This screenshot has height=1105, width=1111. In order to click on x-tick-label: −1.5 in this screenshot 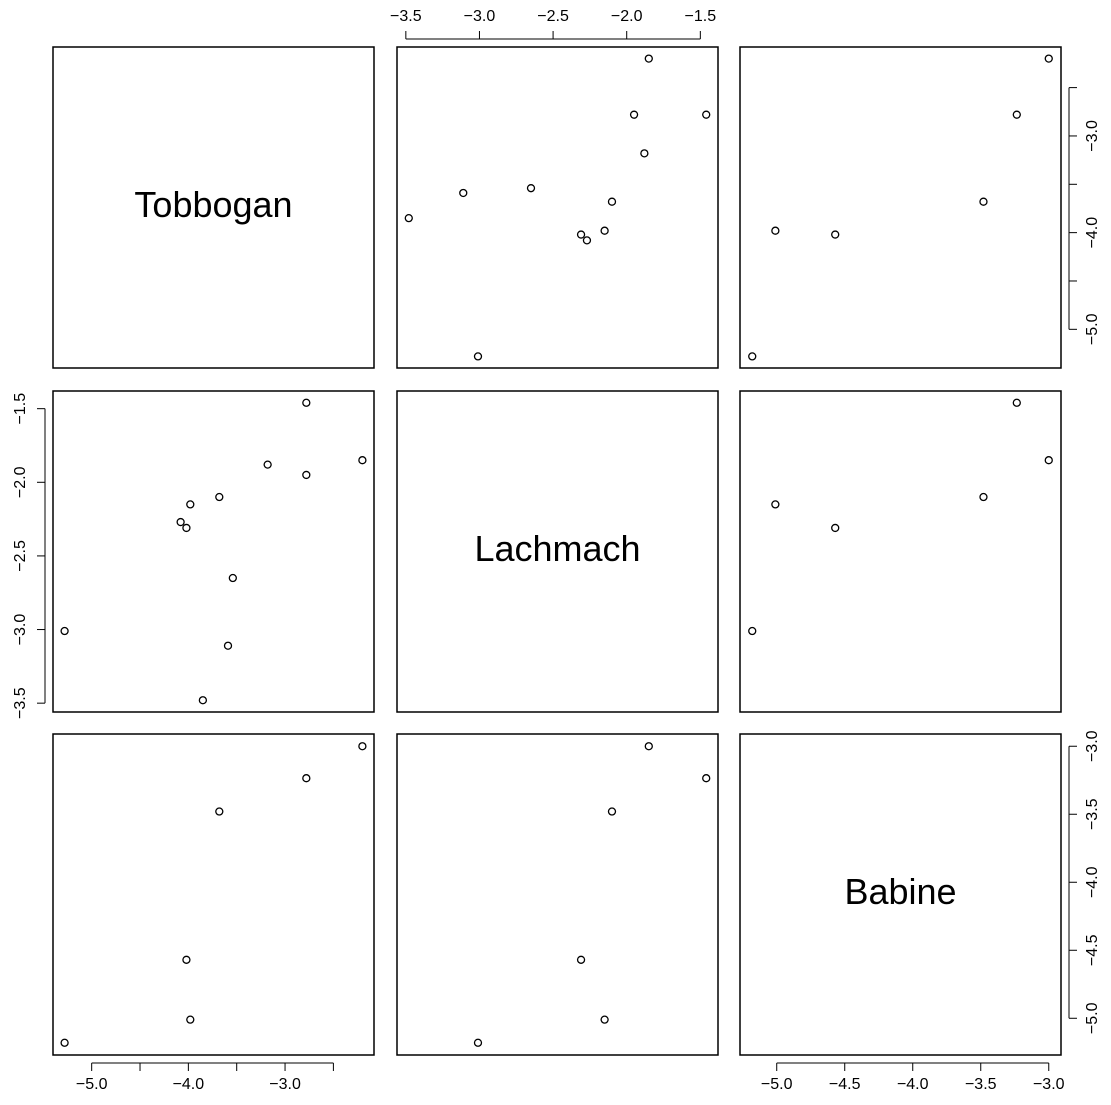, I will do `click(701, 16)`.